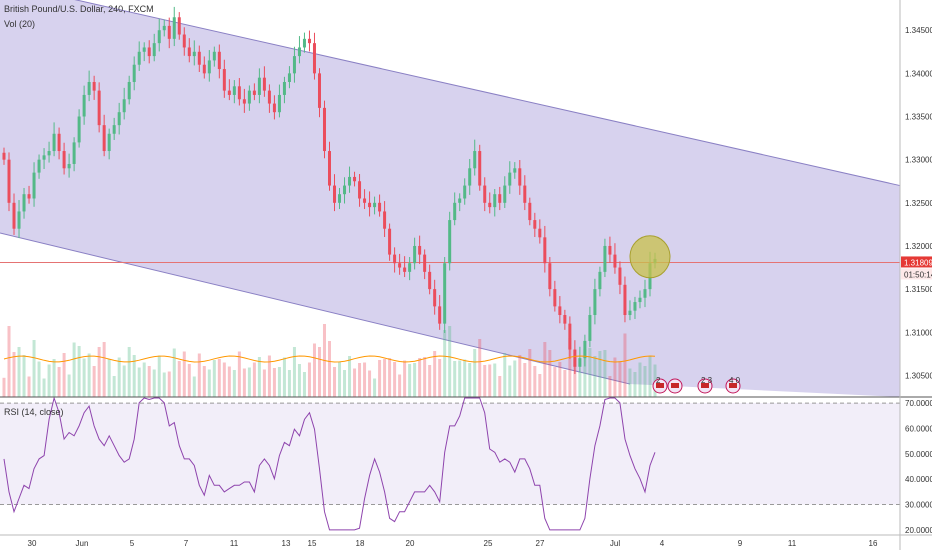  Describe the element at coordinates (20, 24) in the screenshot. I see `volume-study-label: Vol (20)` at that location.